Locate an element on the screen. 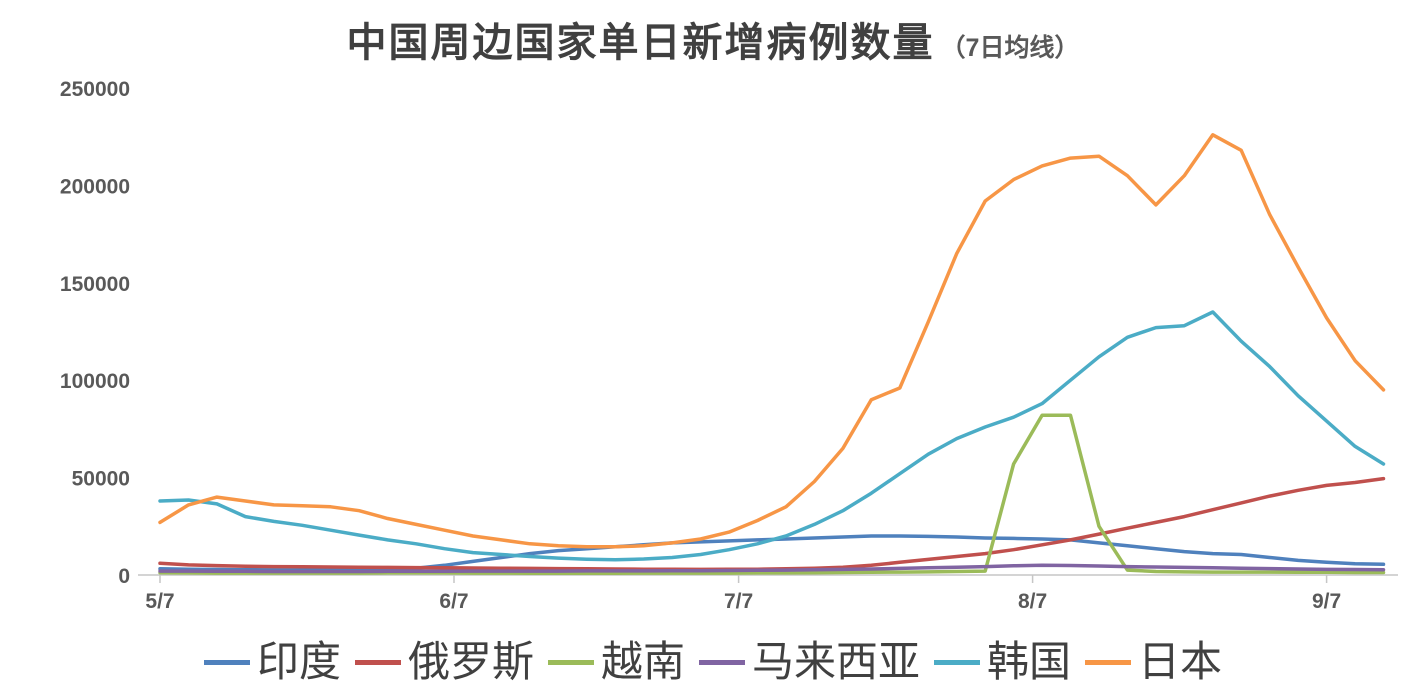  legend-item-malaysia: 马来西亚 is located at coordinates (809, 662).